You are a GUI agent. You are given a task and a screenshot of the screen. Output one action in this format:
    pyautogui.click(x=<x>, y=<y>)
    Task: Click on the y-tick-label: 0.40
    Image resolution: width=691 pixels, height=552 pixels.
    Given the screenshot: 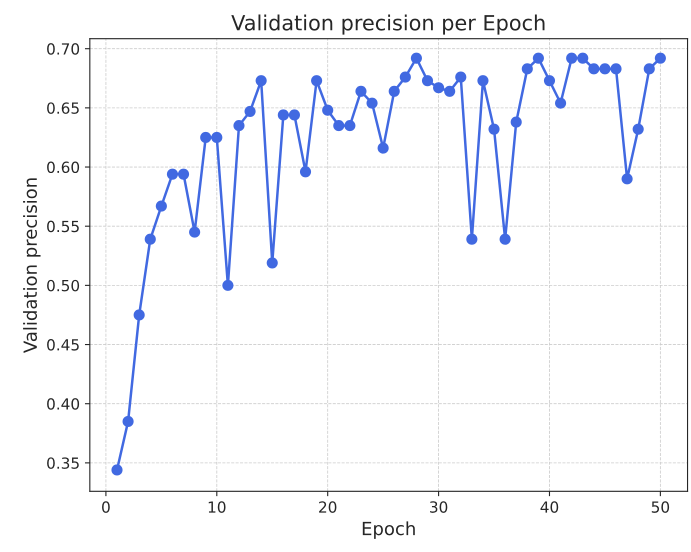 What is the action you would take?
    pyautogui.click(x=63, y=404)
    